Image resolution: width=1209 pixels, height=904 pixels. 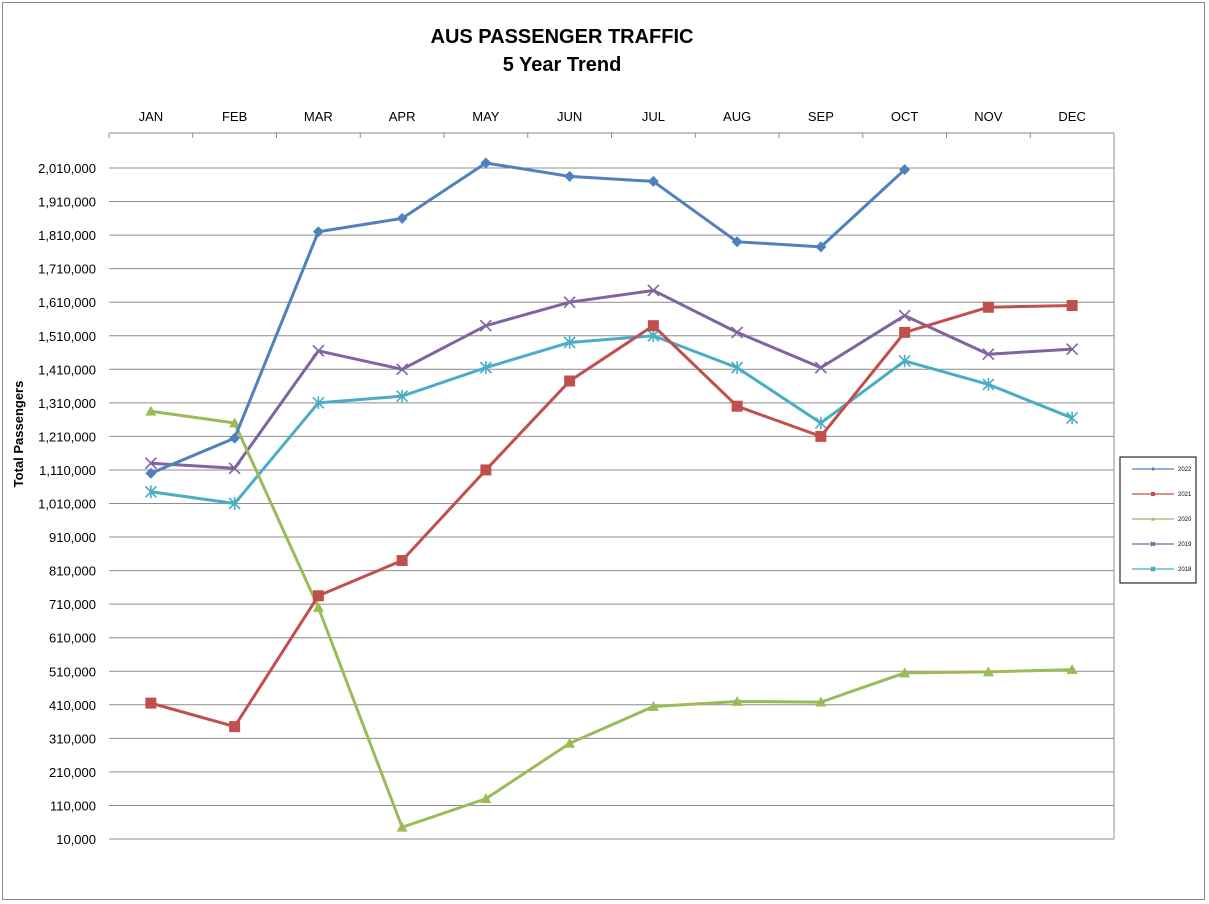 What do you see at coordinates (67, 269) in the screenshot?
I see `y-tick-label: 1,710,000` at bounding box center [67, 269].